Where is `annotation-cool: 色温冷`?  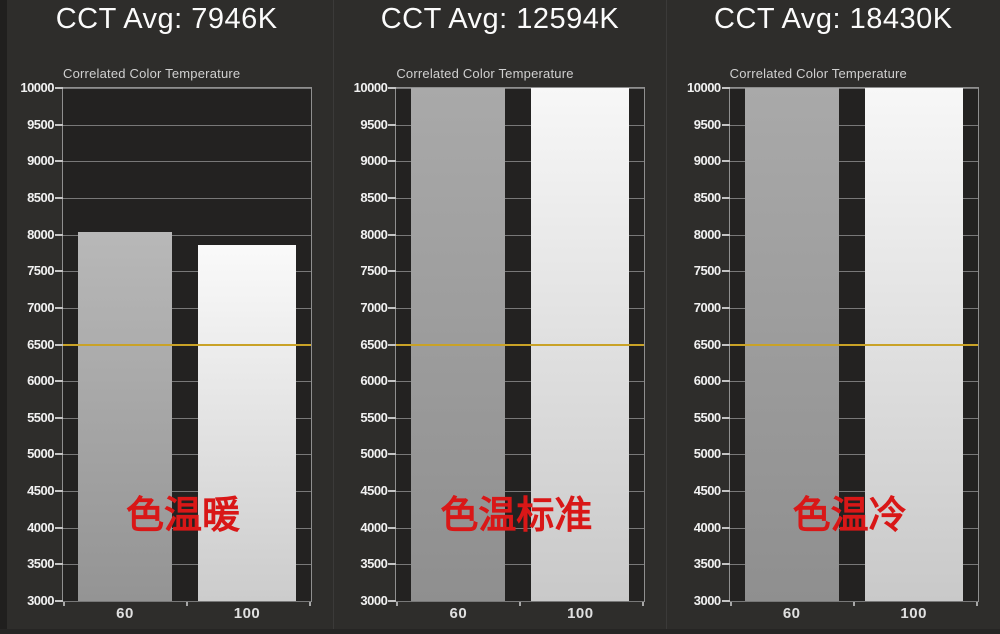 annotation-cool: 色温冷 is located at coordinates (849, 516).